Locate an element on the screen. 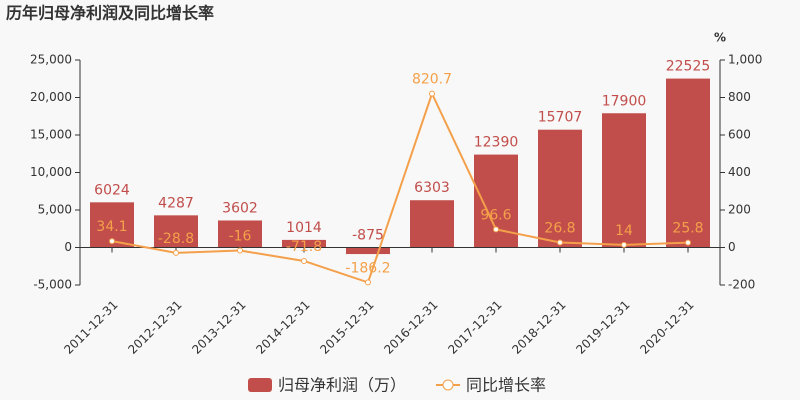 This screenshot has width=800, height=400. y-tick-label: 25,000 is located at coordinates (51, 60).